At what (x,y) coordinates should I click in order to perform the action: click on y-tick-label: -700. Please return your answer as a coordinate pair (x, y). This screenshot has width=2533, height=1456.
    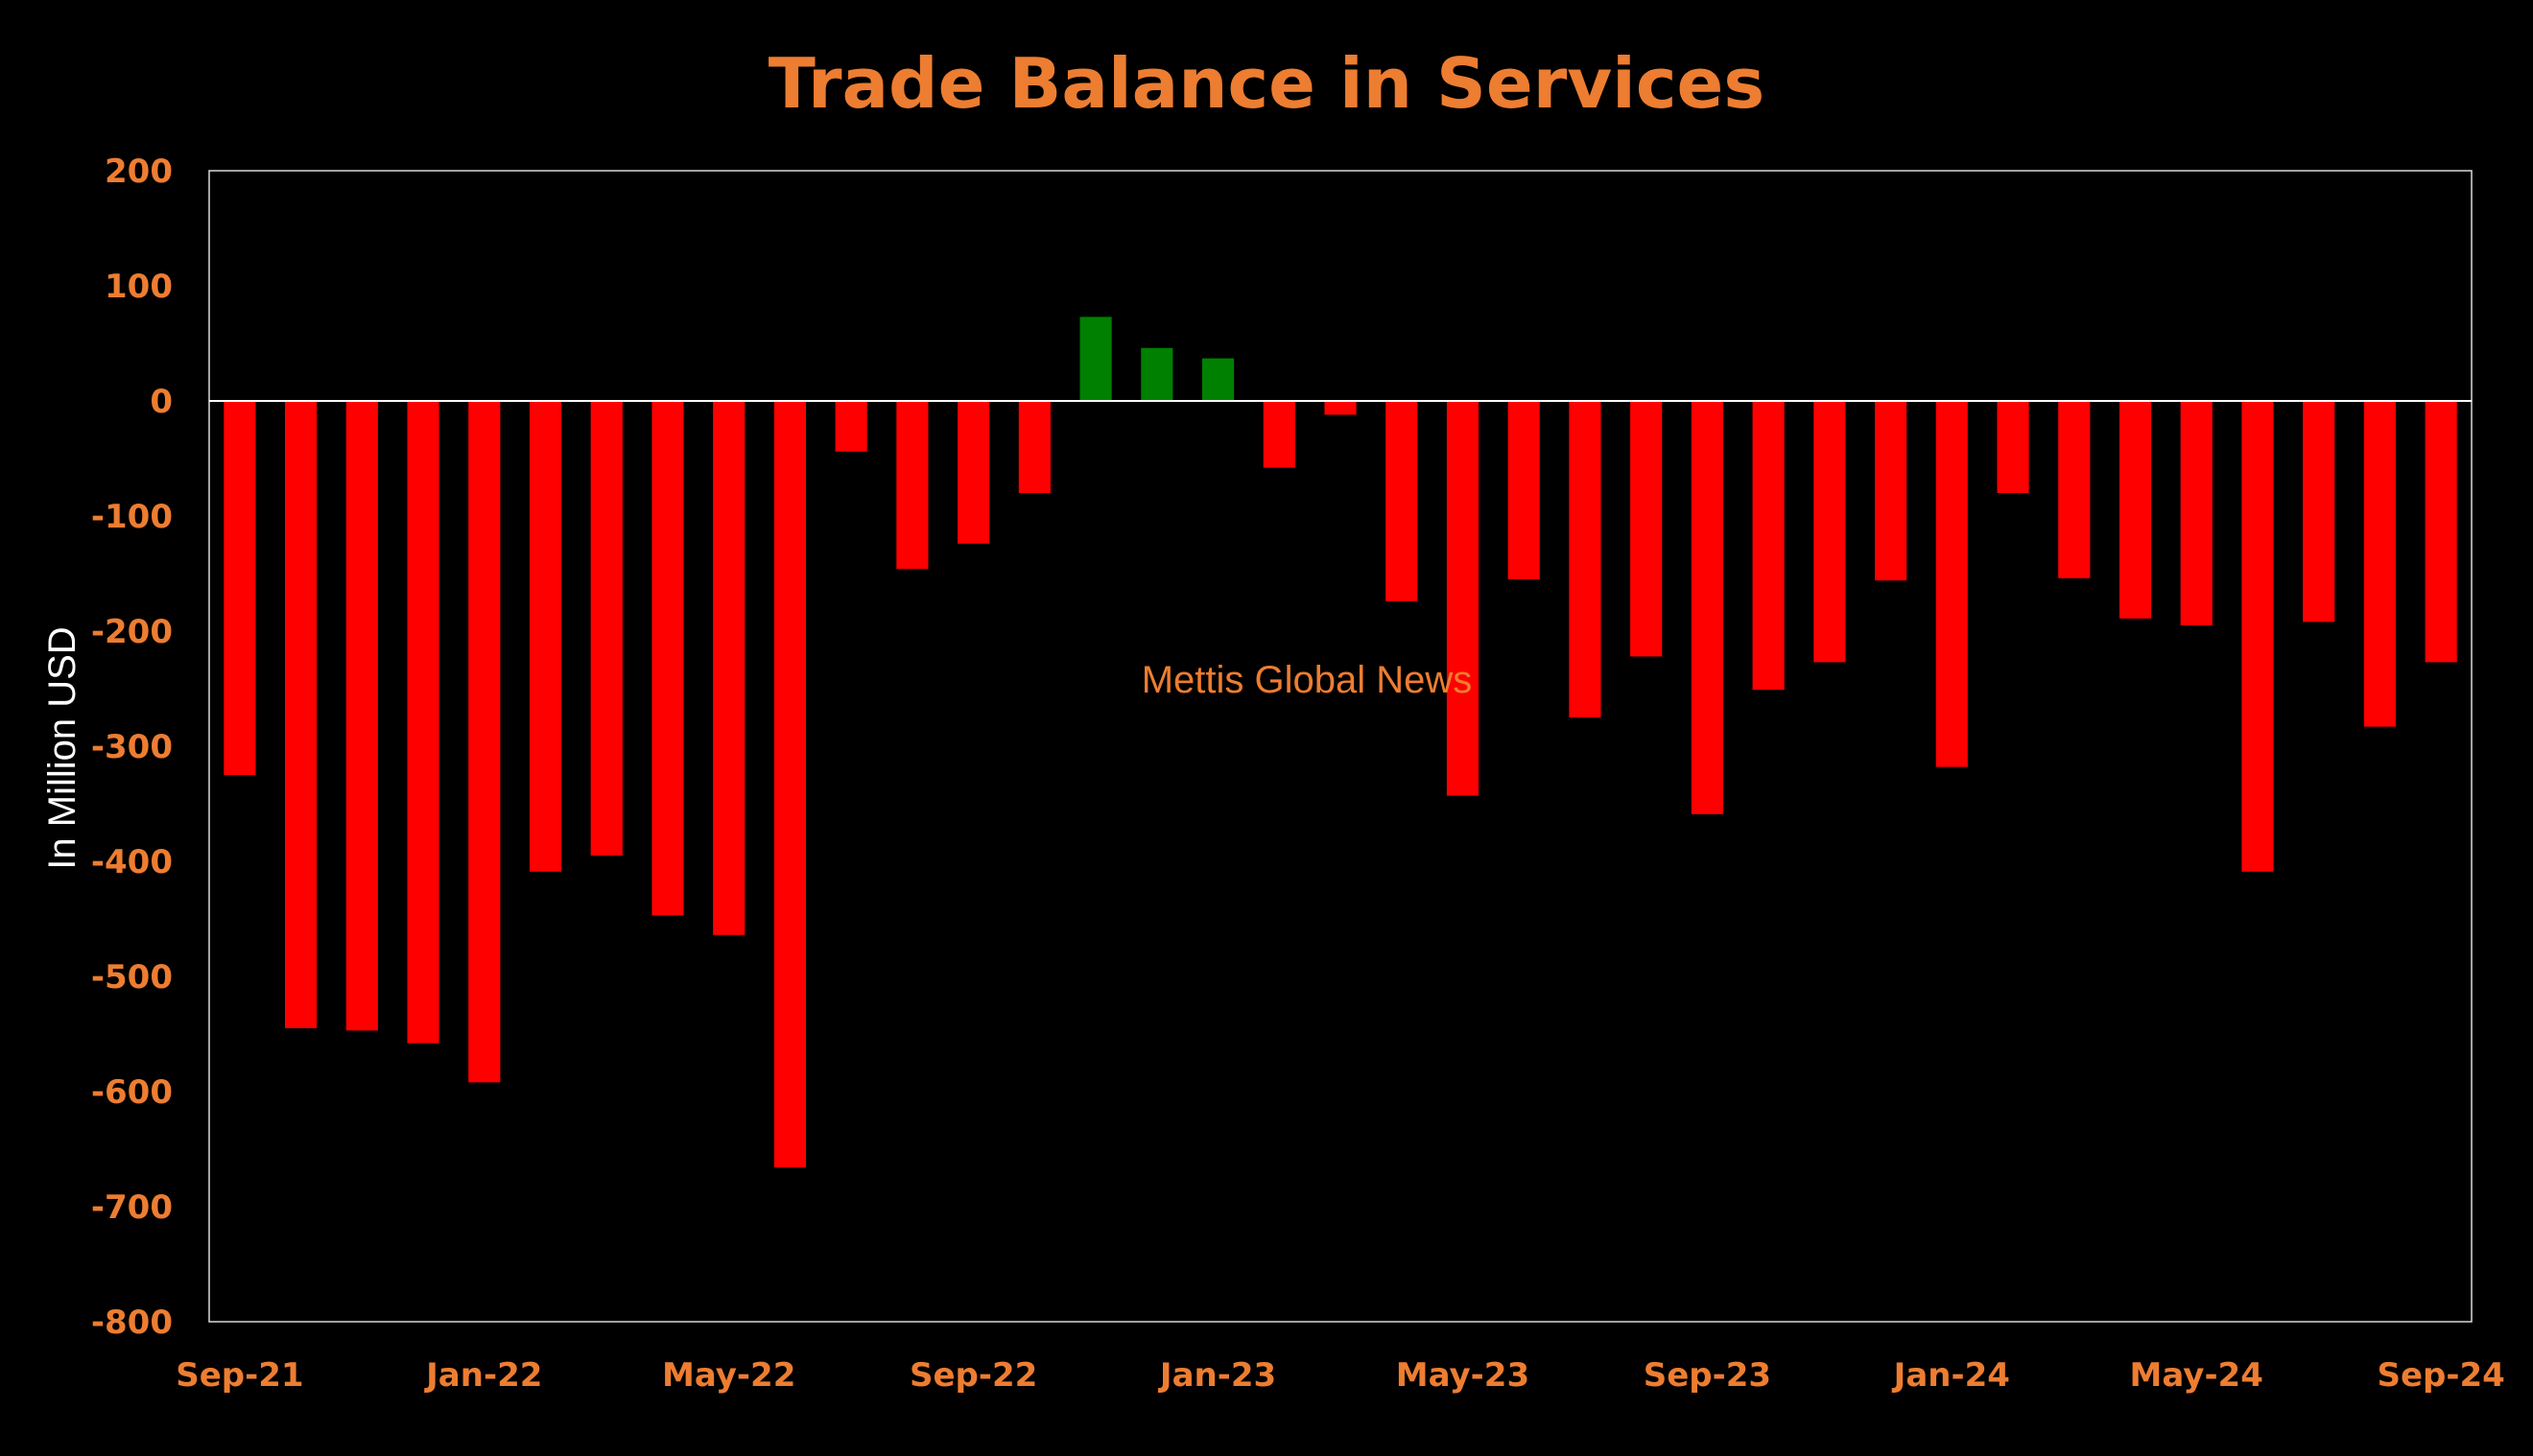
    Looking at the image, I should click on (132, 1208).